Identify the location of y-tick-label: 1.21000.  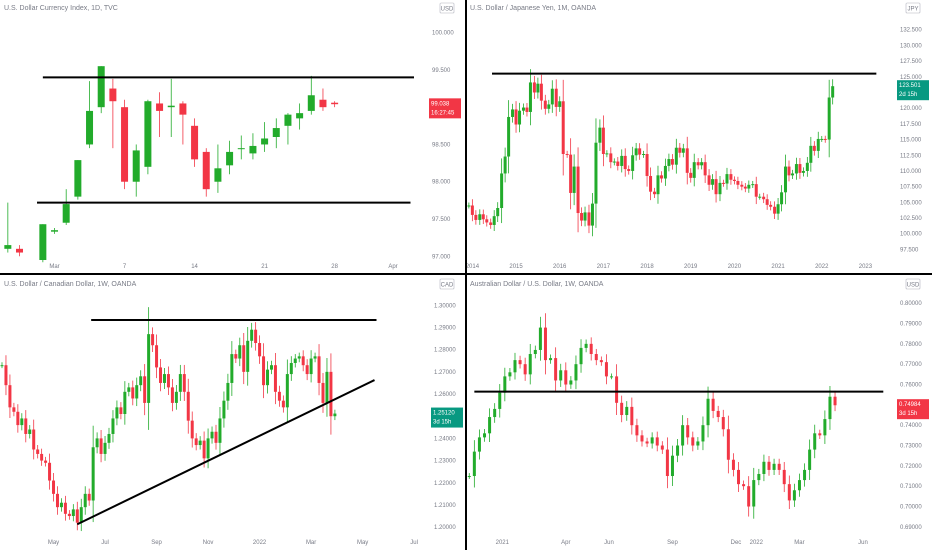
(445, 506).